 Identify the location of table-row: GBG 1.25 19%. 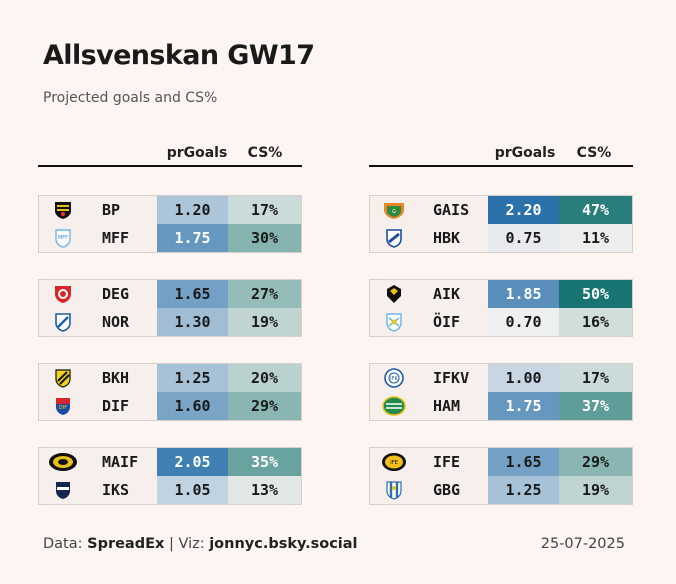
(501, 490).